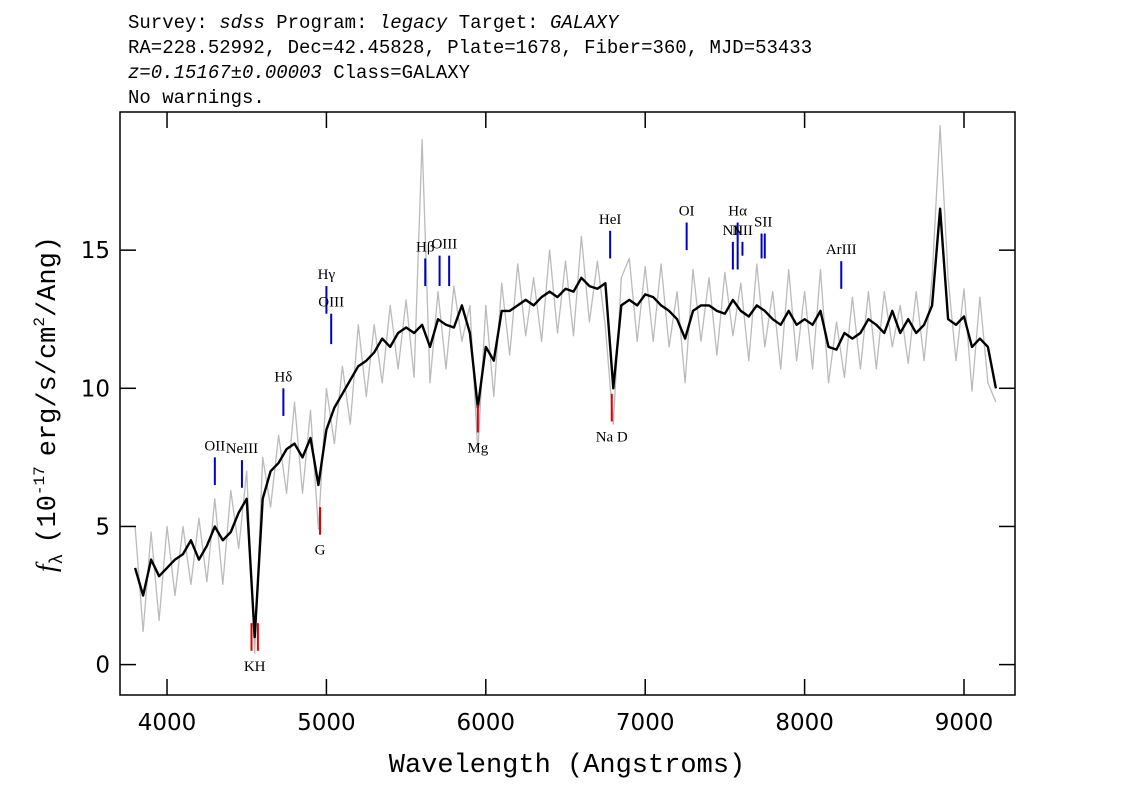  I want to click on x-tick-label: 6000, so click(486, 723).